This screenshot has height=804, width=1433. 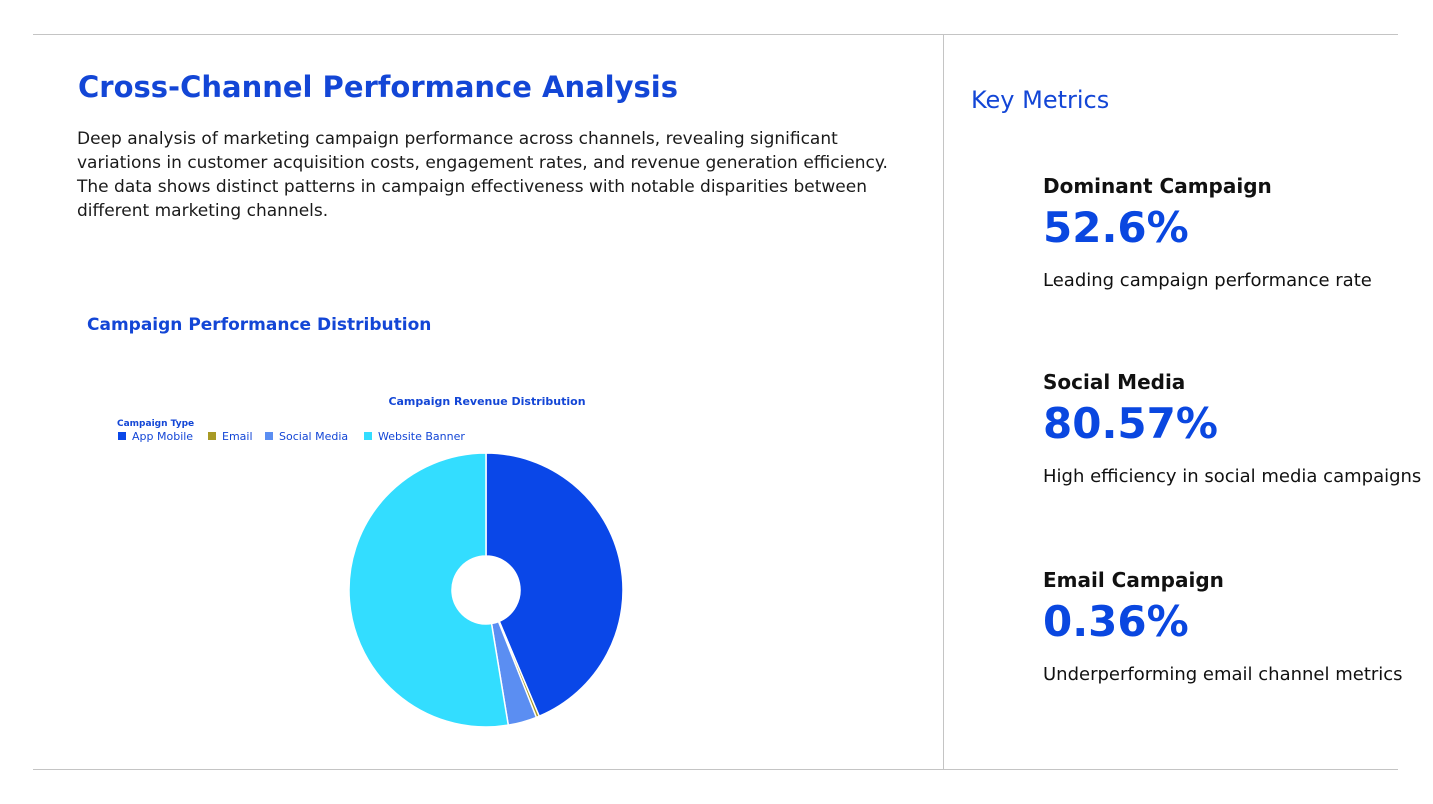 What do you see at coordinates (421, 436) in the screenshot?
I see `legend-label: Website Banner` at bounding box center [421, 436].